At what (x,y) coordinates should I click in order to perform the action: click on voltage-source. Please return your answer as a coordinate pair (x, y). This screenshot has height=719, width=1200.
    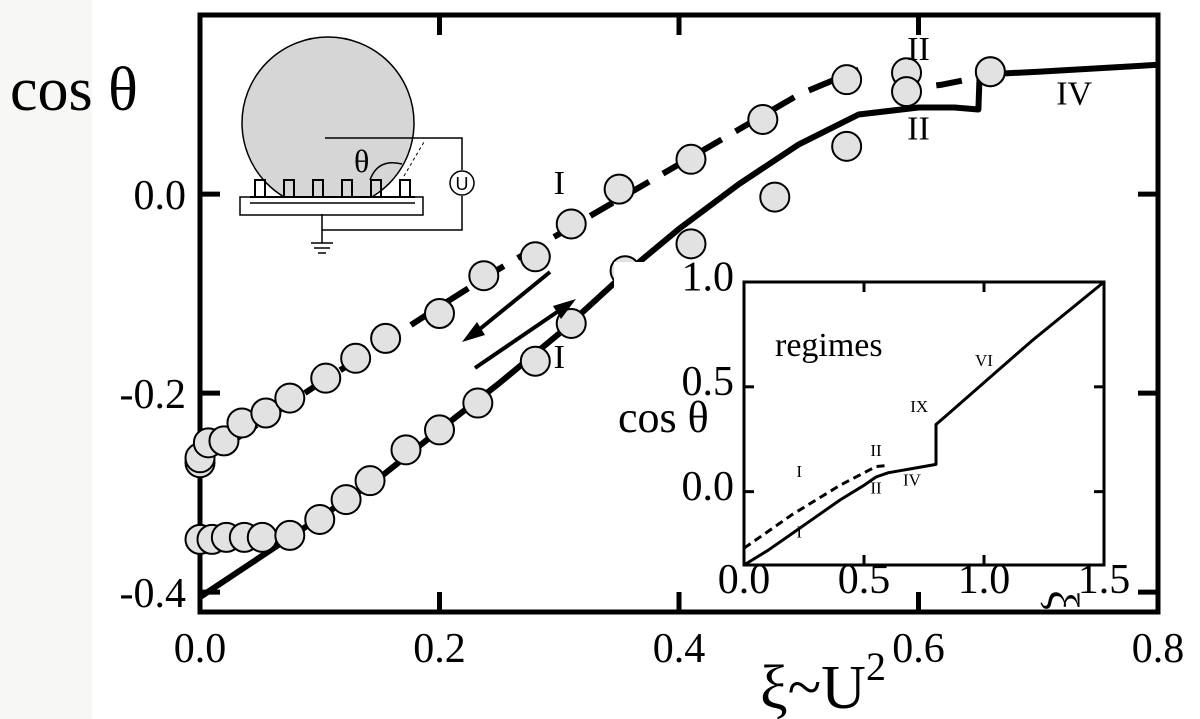
    Looking at the image, I should click on (462, 183).